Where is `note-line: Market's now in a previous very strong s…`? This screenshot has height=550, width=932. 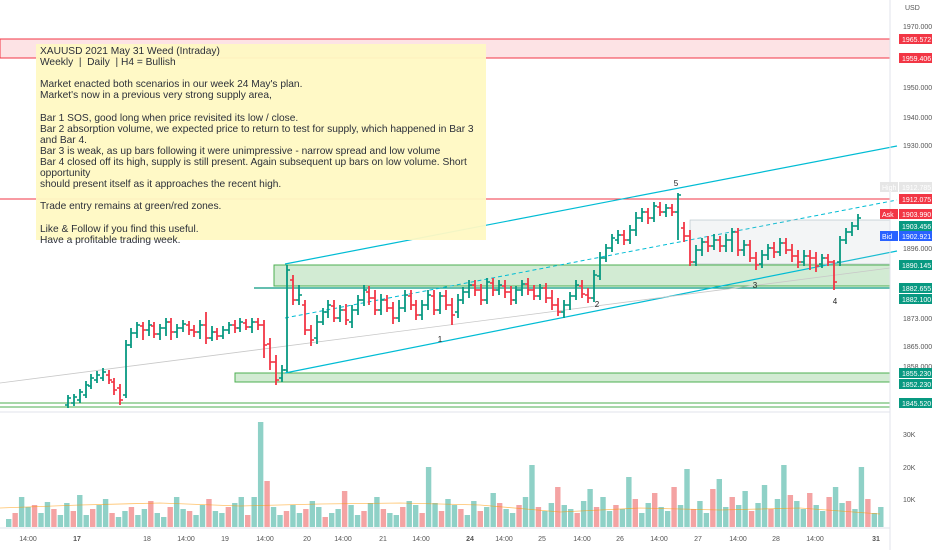 note-line: Market's now in a previous very strong s… is located at coordinates (156, 96).